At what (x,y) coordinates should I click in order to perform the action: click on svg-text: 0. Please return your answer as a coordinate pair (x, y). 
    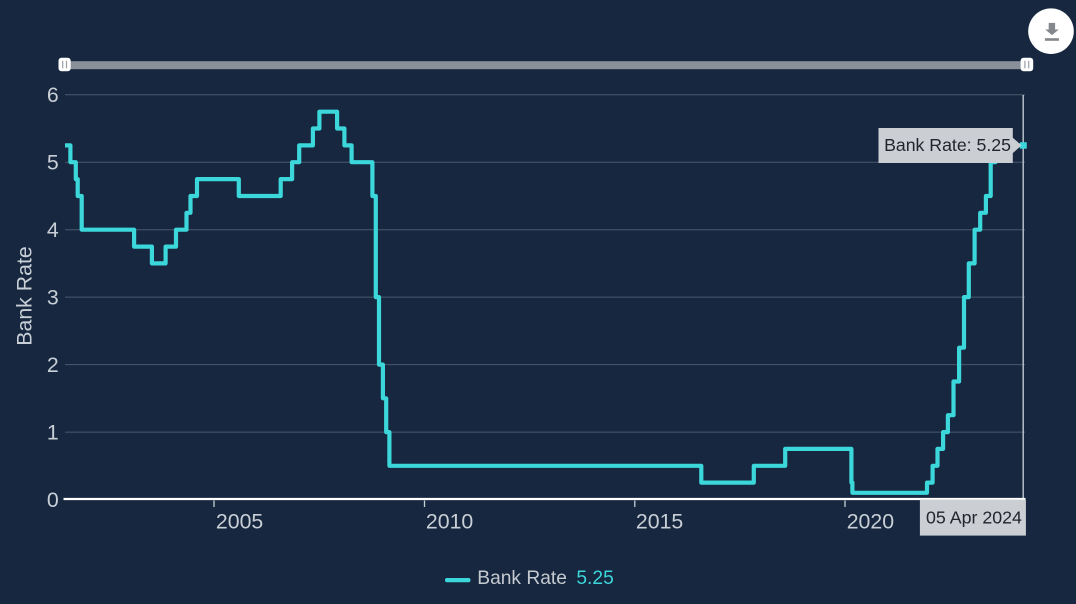
    Looking at the image, I should click on (53, 500).